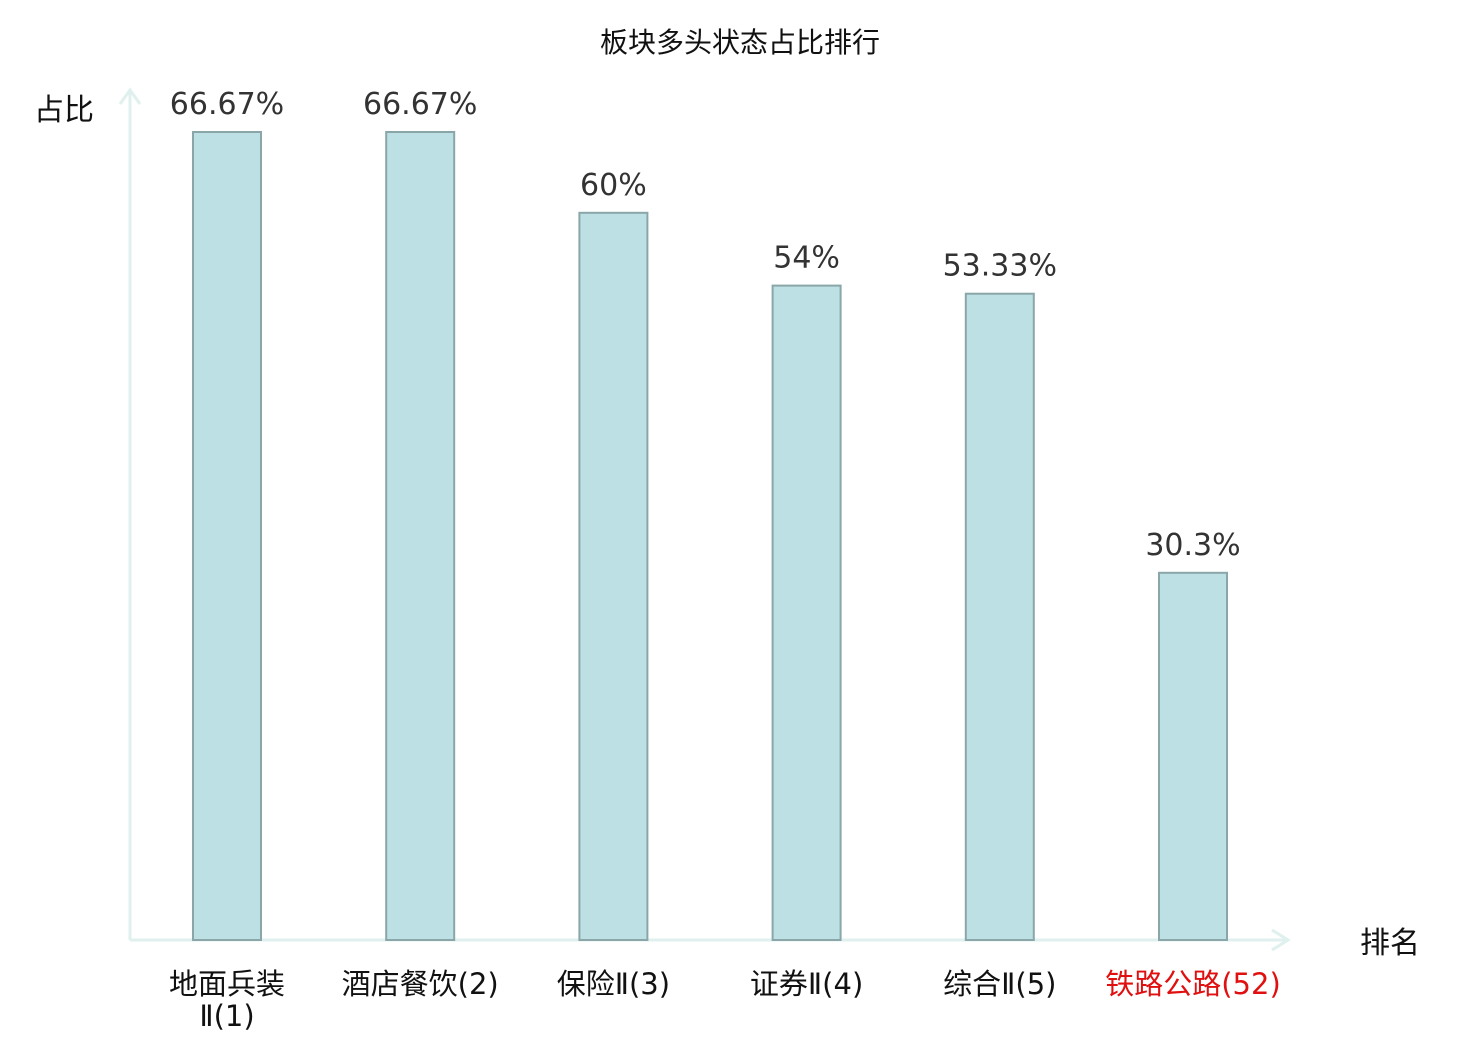  What do you see at coordinates (775, 943) in the screenshot?
I see `x-axis: 排名` at bounding box center [775, 943].